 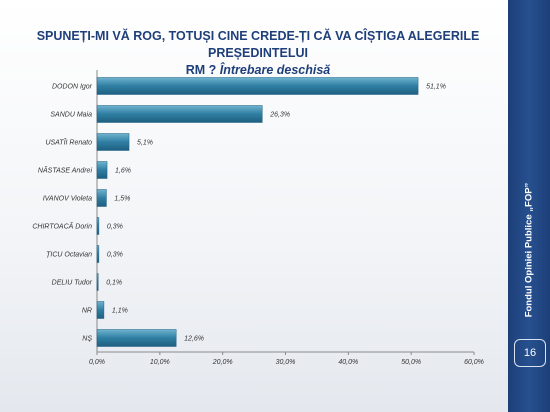 I want to click on x-tick-label: 30,0%, so click(x=286, y=362).